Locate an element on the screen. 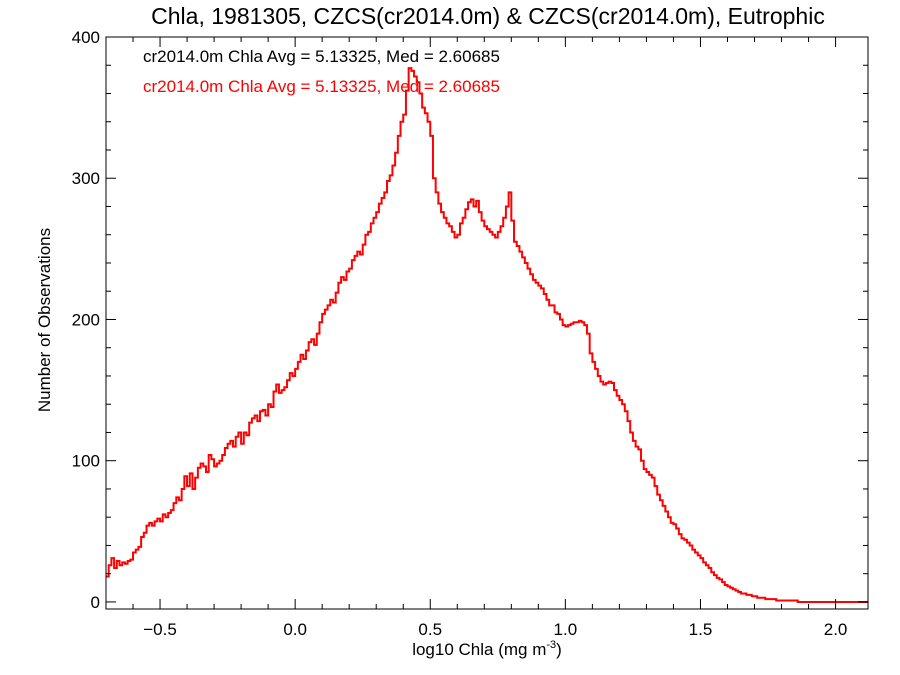 The width and height of the screenshot is (900, 675). y-tick-label: 100 is located at coordinates (86, 461).